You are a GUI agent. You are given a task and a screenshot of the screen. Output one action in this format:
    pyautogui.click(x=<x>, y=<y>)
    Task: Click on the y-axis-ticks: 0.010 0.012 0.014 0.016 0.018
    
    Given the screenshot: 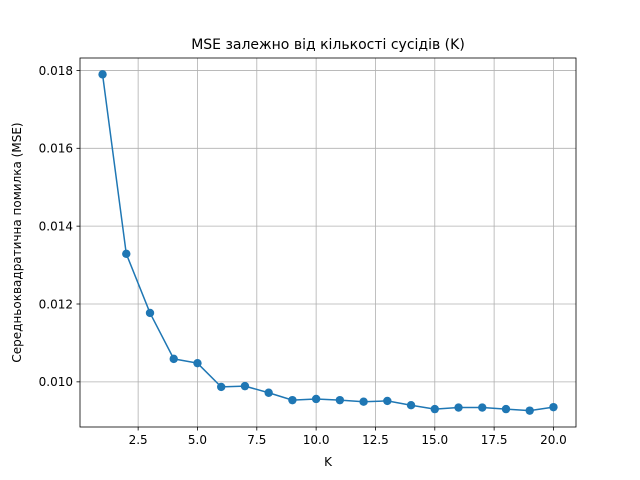 What is the action you would take?
    pyautogui.click(x=59, y=226)
    